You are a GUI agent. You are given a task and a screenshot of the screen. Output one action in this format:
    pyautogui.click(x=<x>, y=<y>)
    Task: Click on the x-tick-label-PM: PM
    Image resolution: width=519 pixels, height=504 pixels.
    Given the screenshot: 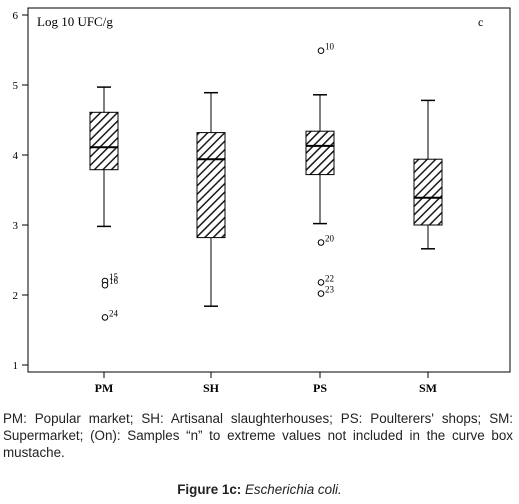 What is the action you would take?
    pyautogui.click(x=104, y=388)
    